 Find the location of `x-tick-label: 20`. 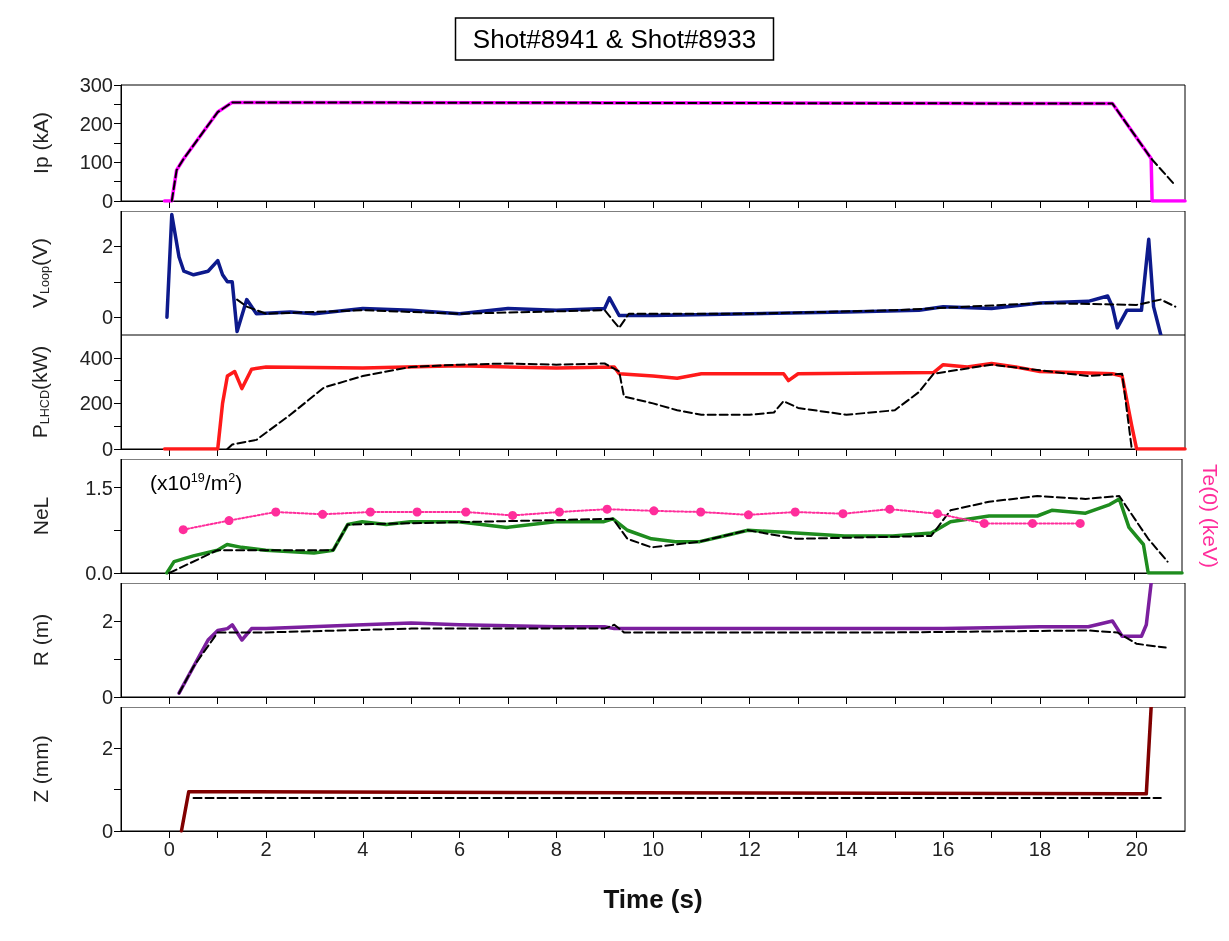

x-tick-label: 20 is located at coordinates (1136, 849).